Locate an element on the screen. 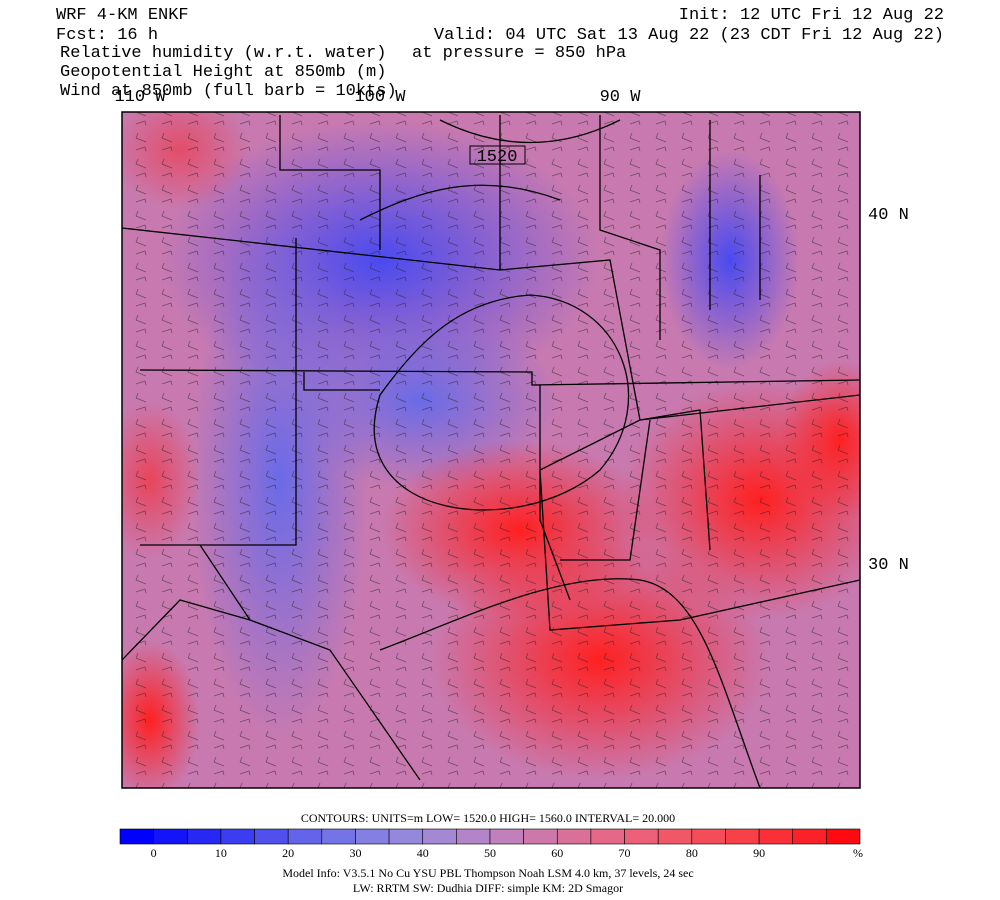  pressure-level: at pressure = 850 hPa is located at coordinates (519, 53).